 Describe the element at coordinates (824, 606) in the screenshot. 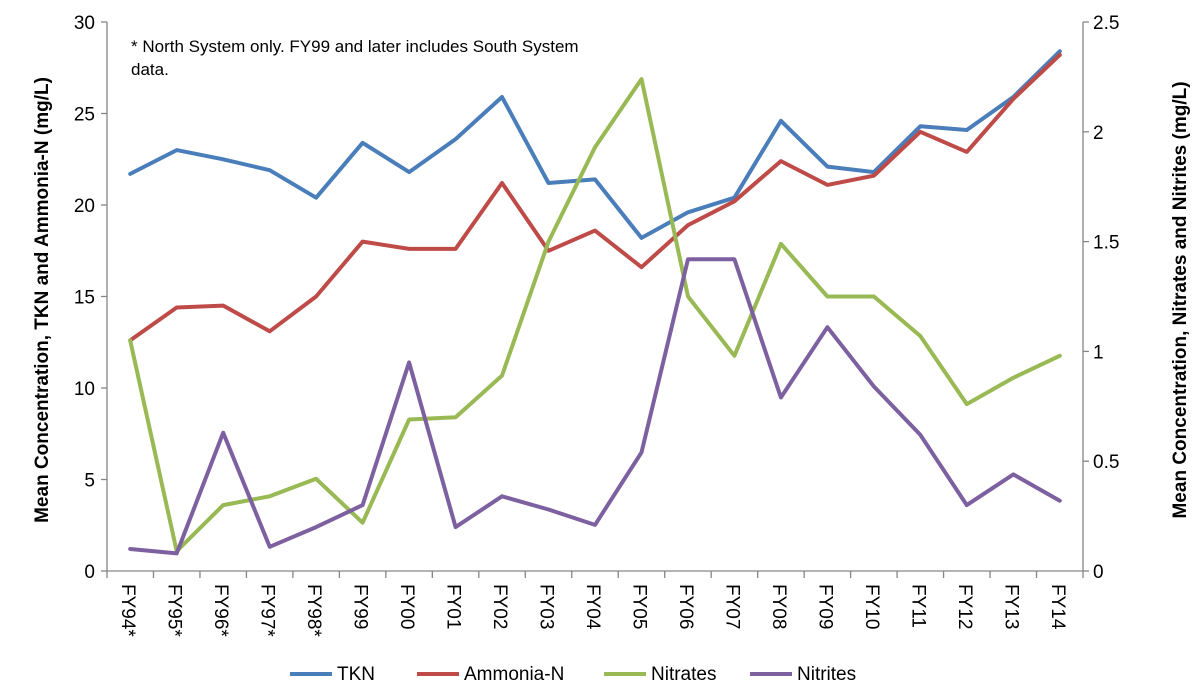

I see `x-tick-label: FY09` at that location.